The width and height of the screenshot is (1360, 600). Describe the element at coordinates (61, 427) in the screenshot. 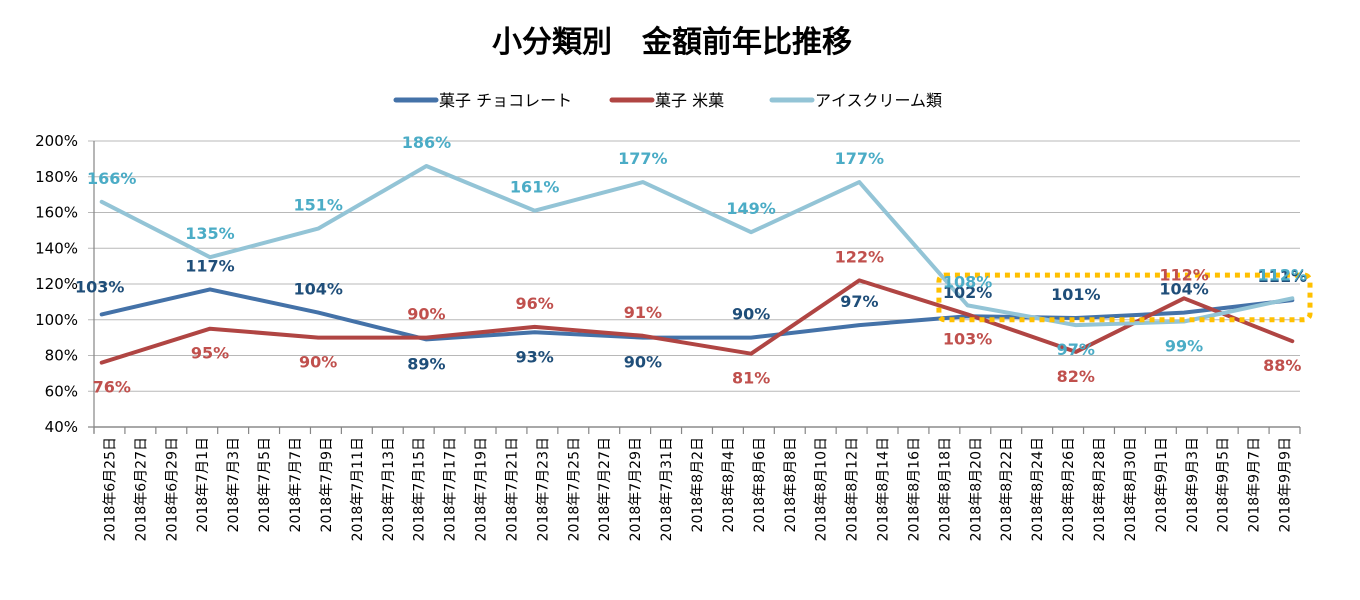

I see `y-tick-label: 40%` at that location.